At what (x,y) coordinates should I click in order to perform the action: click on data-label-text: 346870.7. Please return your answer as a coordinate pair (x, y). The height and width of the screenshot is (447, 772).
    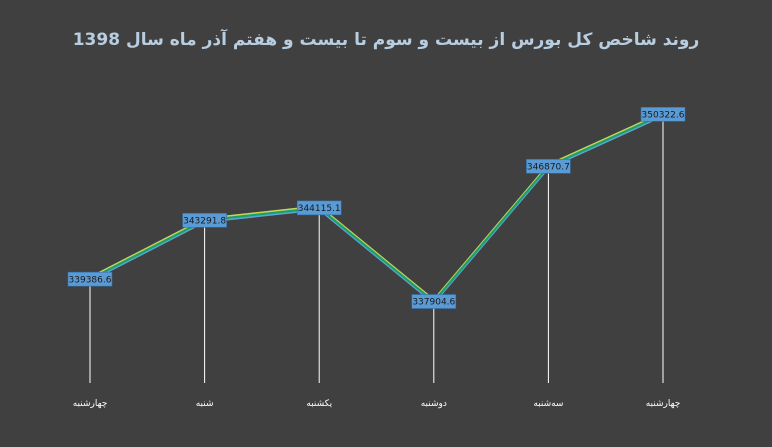
    Looking at the image, I should click on (548, 168).